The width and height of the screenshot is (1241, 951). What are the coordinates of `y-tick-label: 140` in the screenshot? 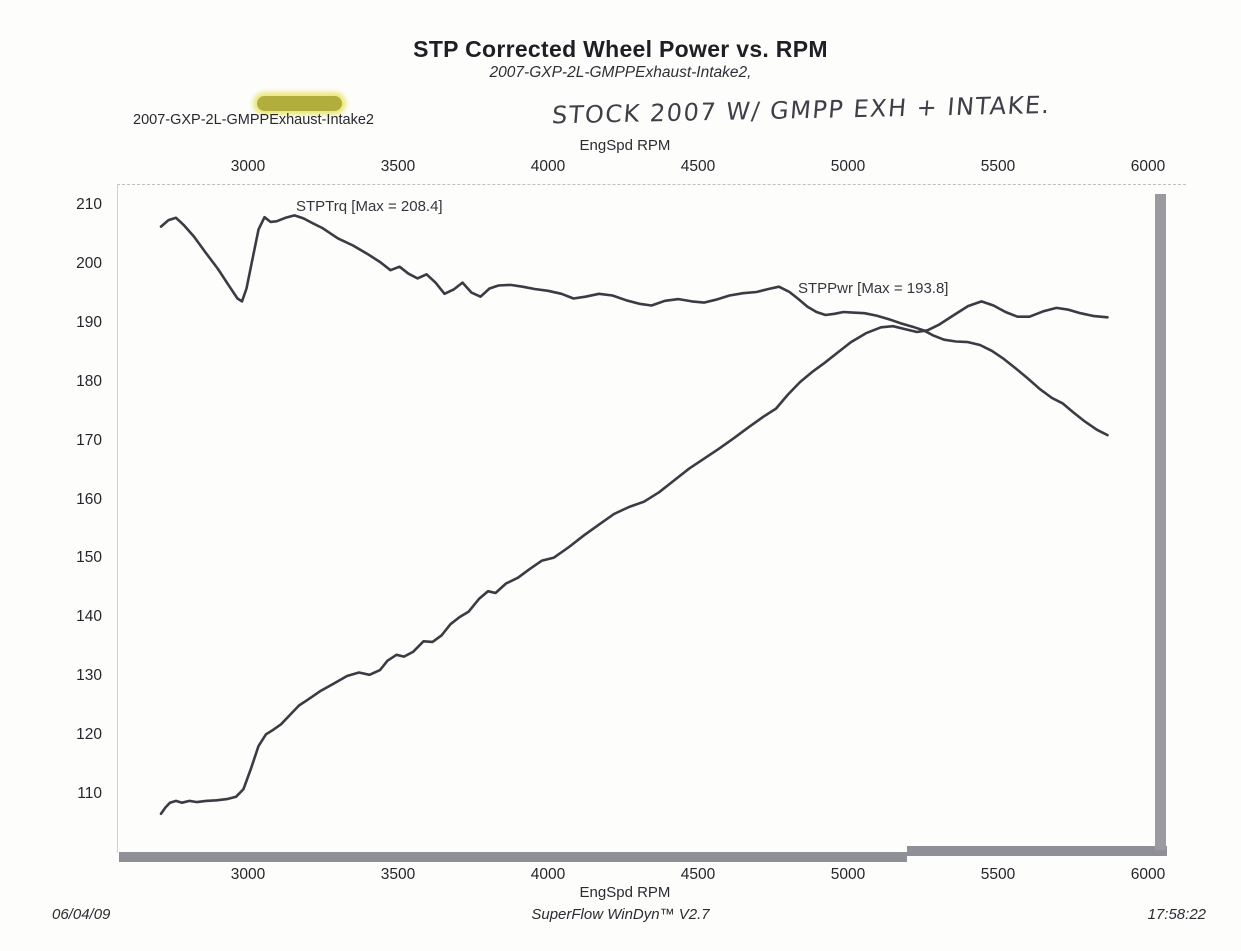 It's located at (89, 617).